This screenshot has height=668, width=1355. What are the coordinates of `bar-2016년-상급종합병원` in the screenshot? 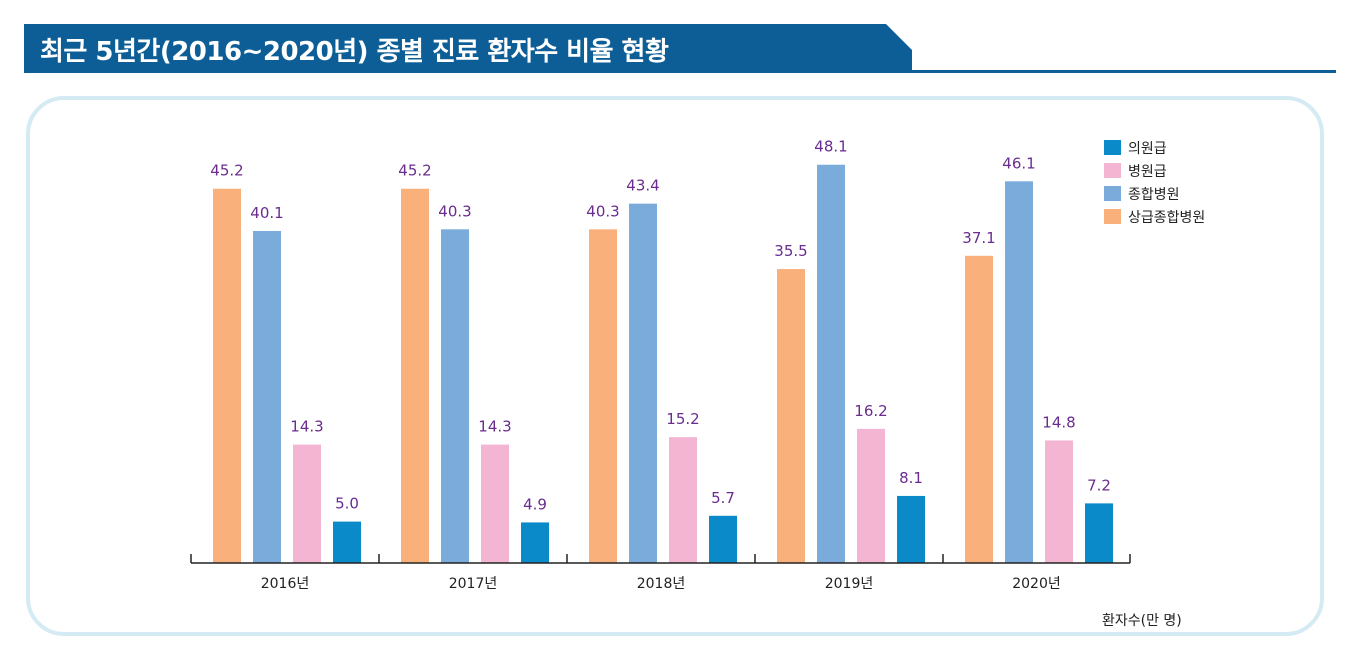 It's located at (227, 375).